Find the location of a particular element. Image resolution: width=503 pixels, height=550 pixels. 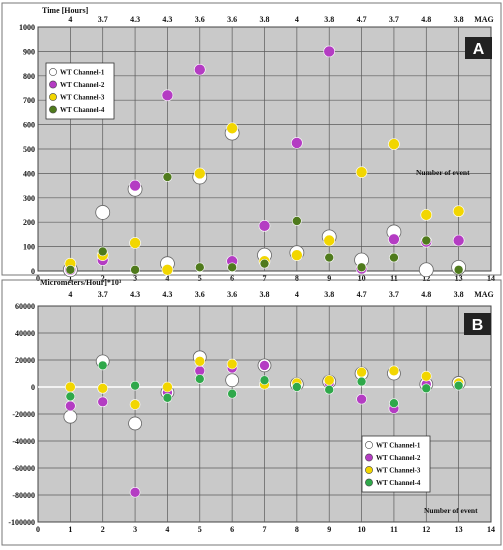

y-tick-label: 60000 is located at coordinates (25, 306).